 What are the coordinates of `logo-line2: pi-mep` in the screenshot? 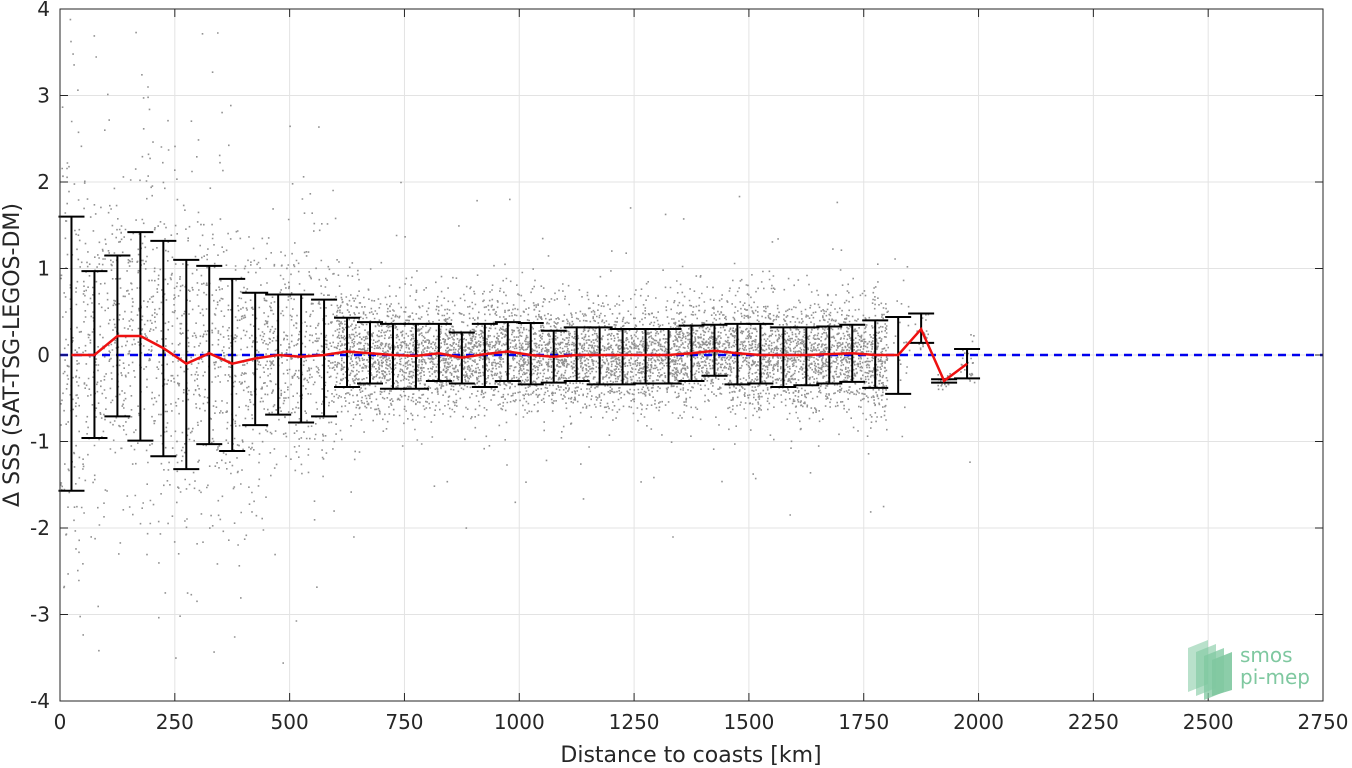 It's located at (1275, 677).